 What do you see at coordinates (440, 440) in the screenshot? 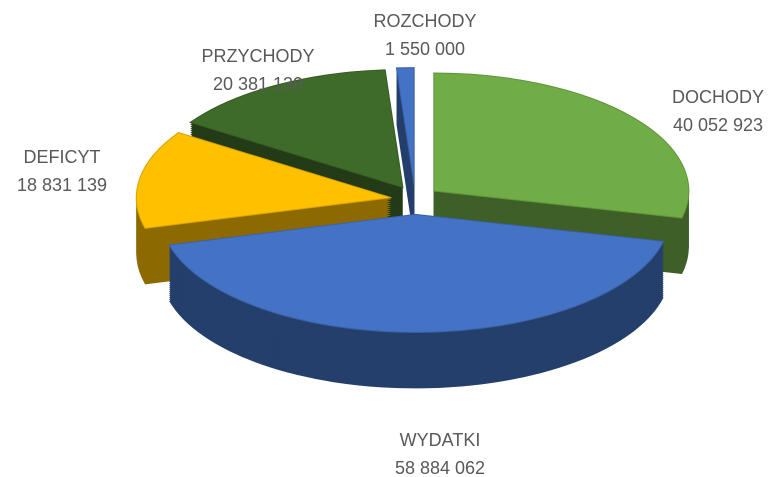
I see `slice-label: WYDATKI` at bounding box center [440, 440].